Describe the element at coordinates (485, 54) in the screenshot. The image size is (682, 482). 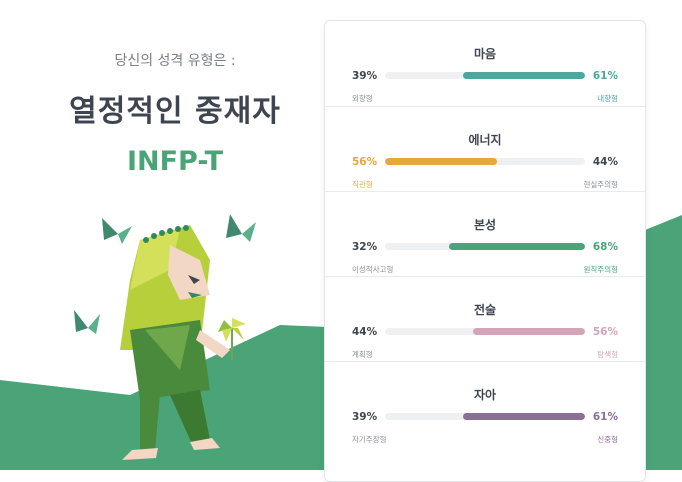
I see `trait-title: 마음` at that location.